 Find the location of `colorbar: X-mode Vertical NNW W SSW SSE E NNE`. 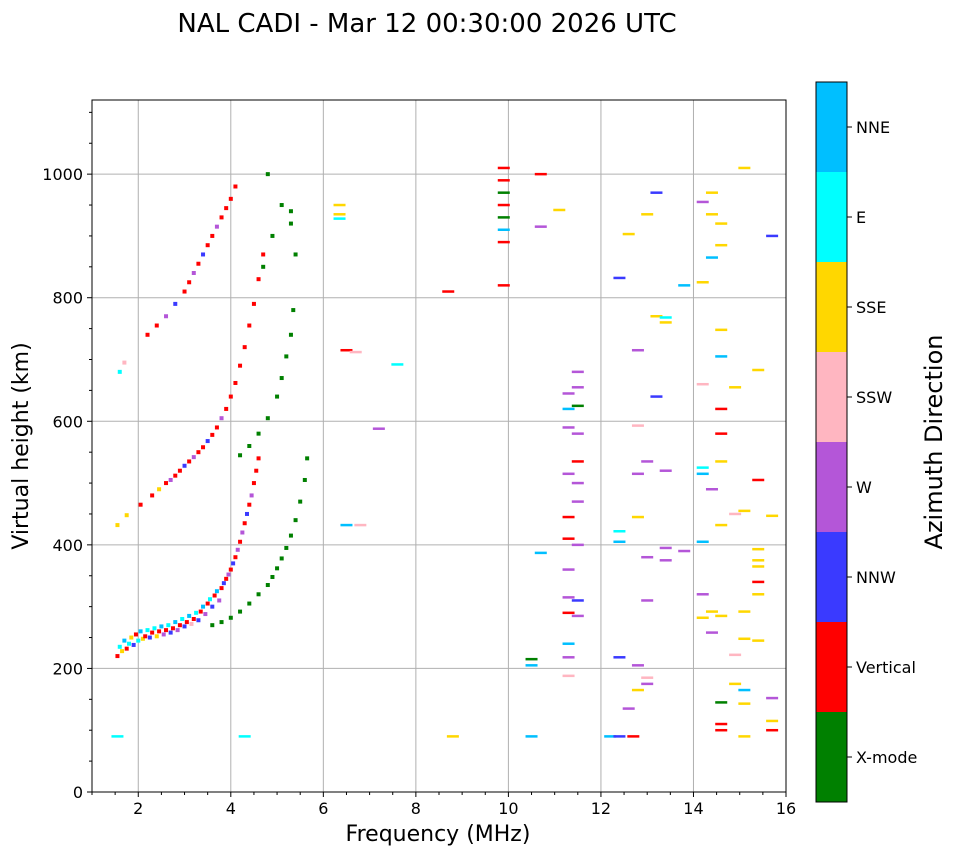

colorbar: X-mode Vertical NNW W SSW SSE E NNE is located at coordinates (866, 442).